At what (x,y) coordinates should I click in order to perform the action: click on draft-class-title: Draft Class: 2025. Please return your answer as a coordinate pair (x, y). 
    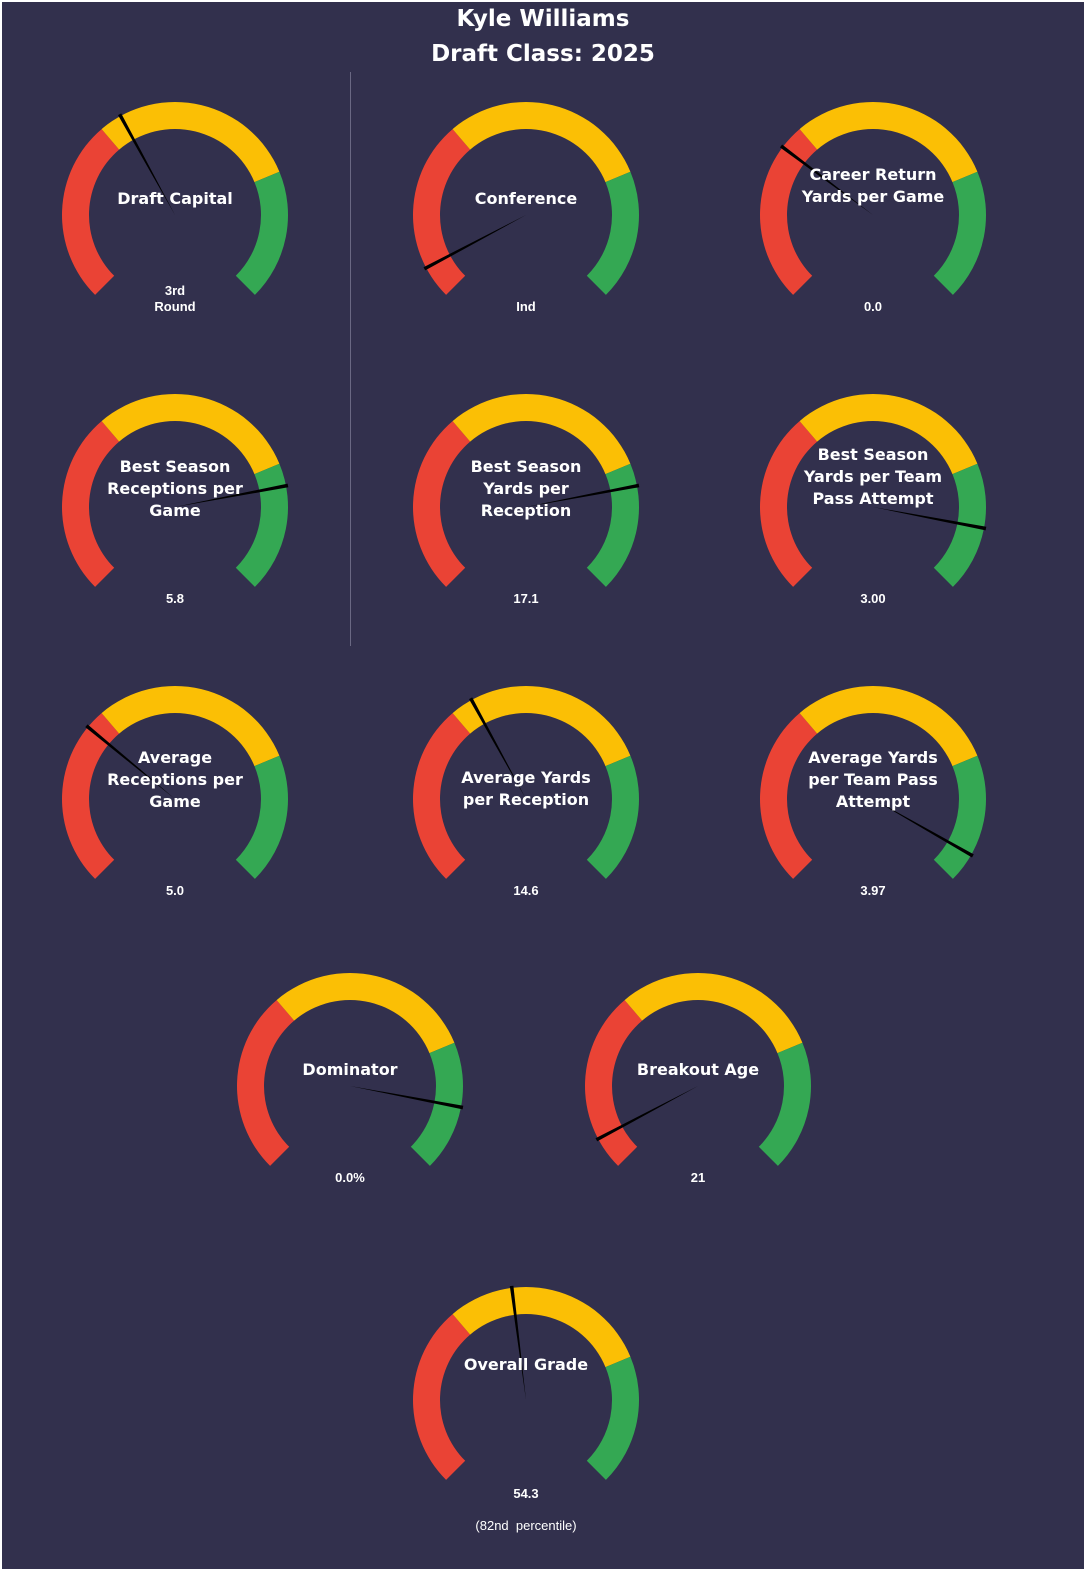
    Looking at the image, I should click on (543, 54).